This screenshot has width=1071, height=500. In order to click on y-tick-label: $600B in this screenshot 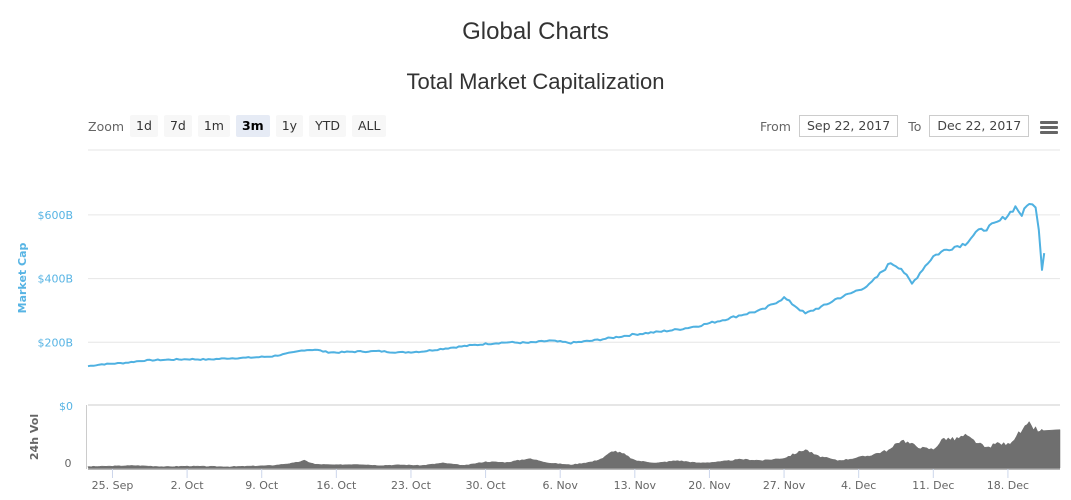, I will do `click(55, 215)`.